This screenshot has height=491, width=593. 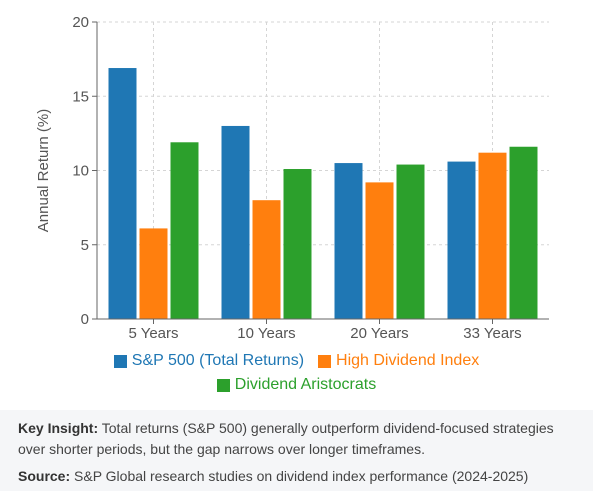 I want to click on source-label: Source:, so click(x=44, y=476).